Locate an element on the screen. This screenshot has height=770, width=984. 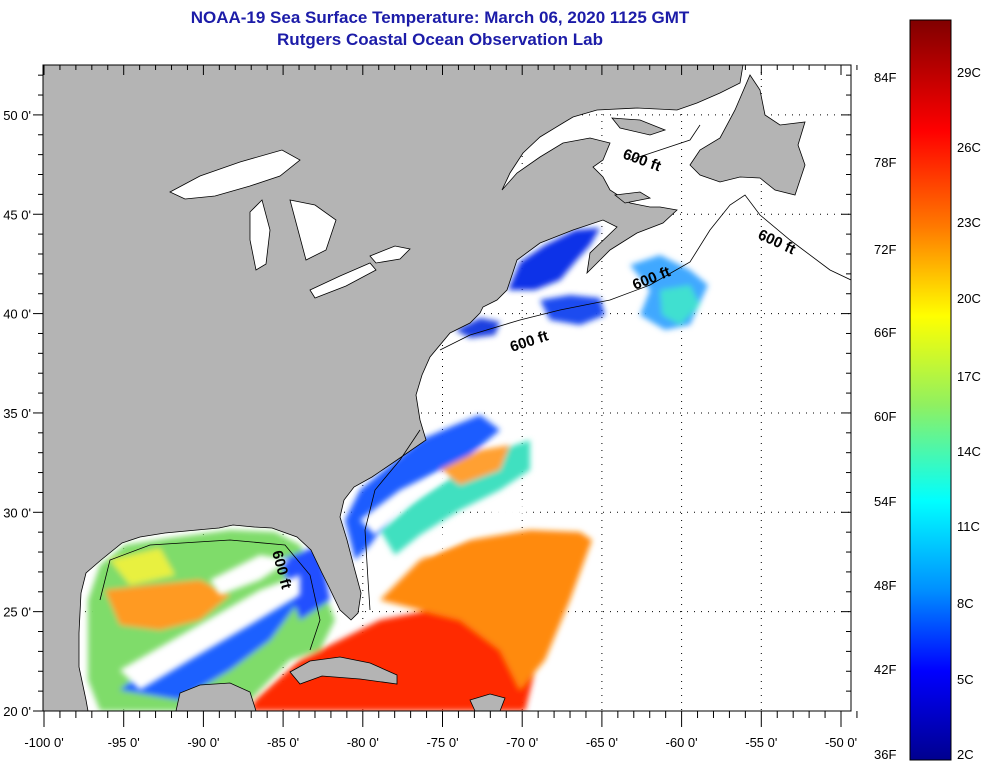
colorbar-label-f: 54F is located at coordinates (885, 501).